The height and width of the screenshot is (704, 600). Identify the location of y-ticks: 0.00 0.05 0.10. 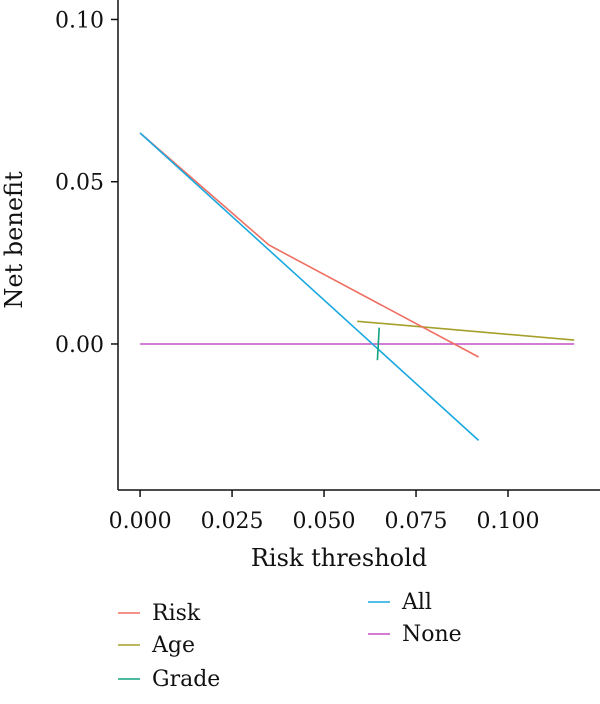
(86, 183).